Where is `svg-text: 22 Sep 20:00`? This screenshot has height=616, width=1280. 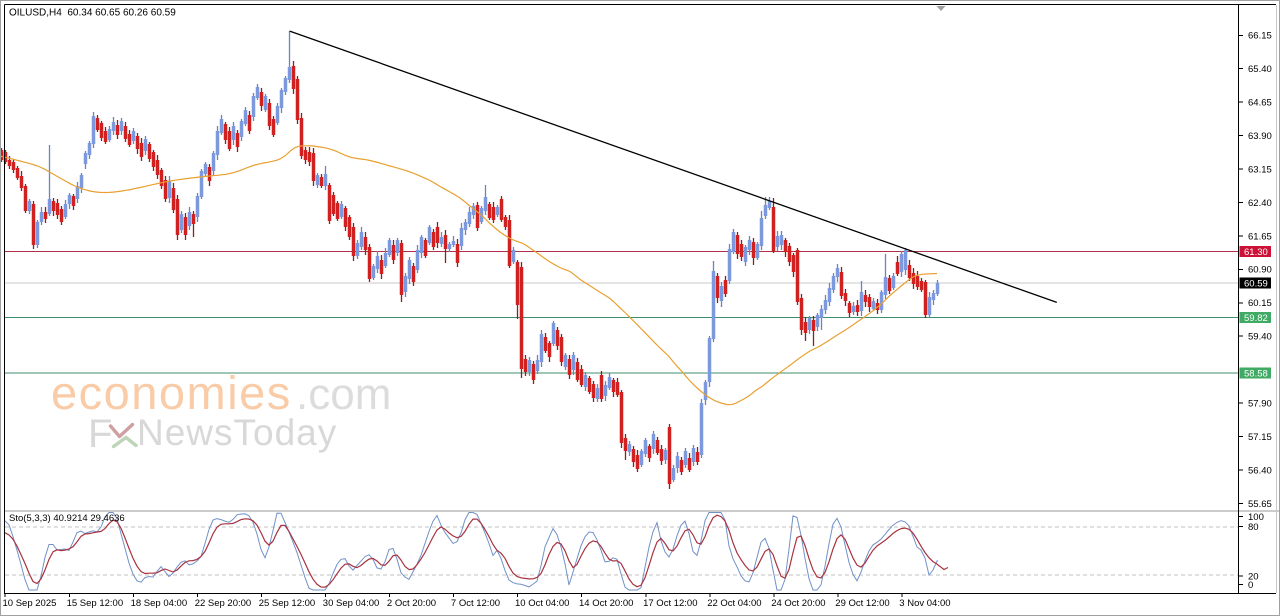
svg-text: 22 Sep 20:00 is located at coordinates (223, 603).